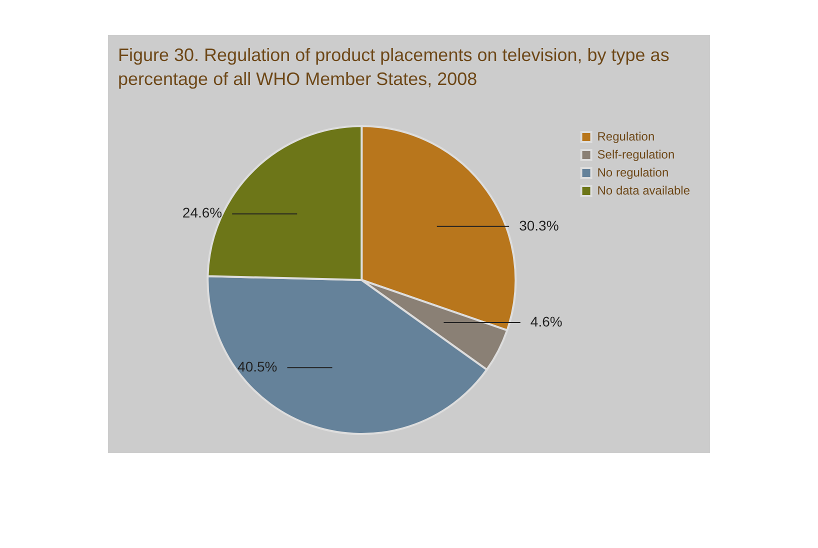 This screenshot has height=548, width=818. Describe the element at coordinates (636, 154) in the screenshot. I see `legend-label: Self-regulation` at that location.